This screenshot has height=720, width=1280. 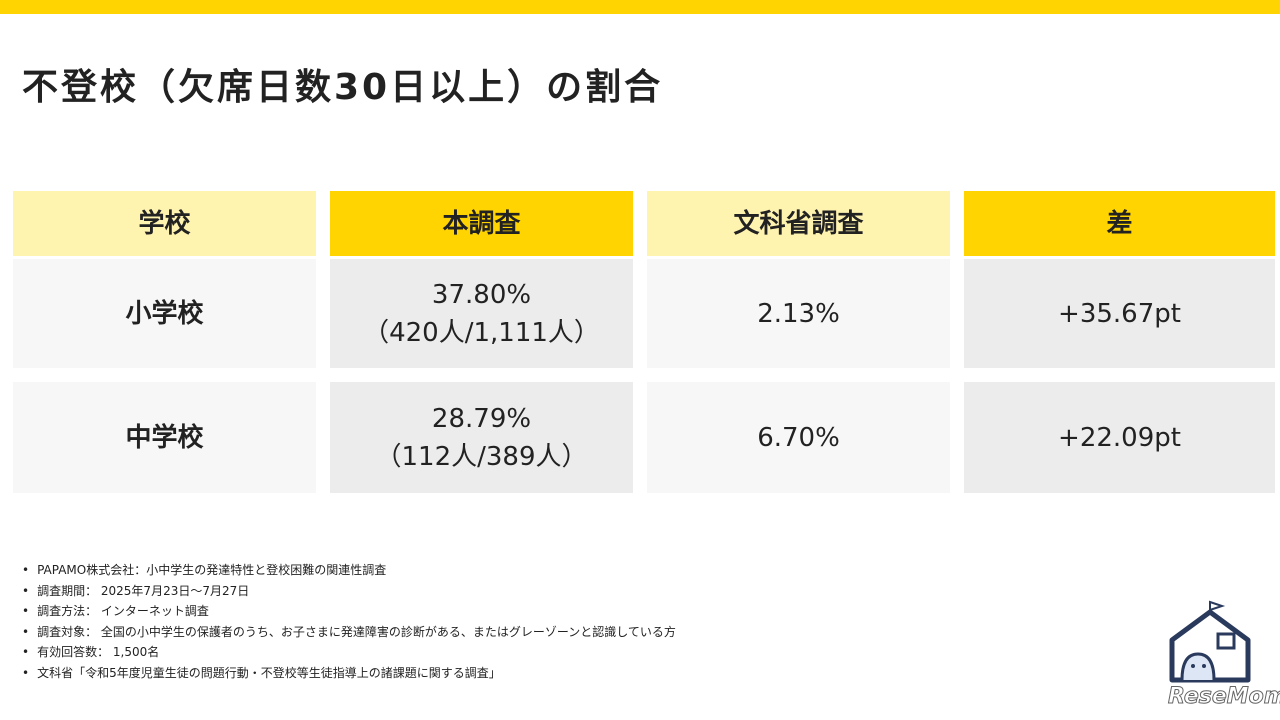 What do you see at coordinates (1119, 313) in the screenshot?
I see `table-cell: +35.67pt` at bounding box center [1119, 313].